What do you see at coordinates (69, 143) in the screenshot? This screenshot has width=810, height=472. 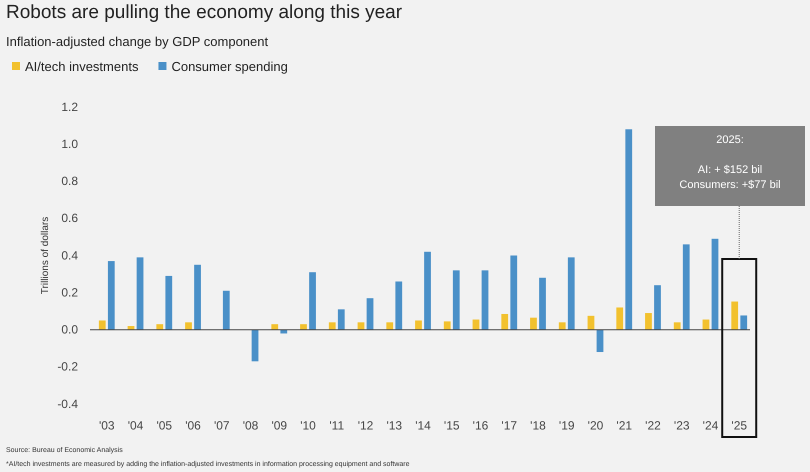 I see `y-tick-label: 1.0` at bounding box center [69, 143].